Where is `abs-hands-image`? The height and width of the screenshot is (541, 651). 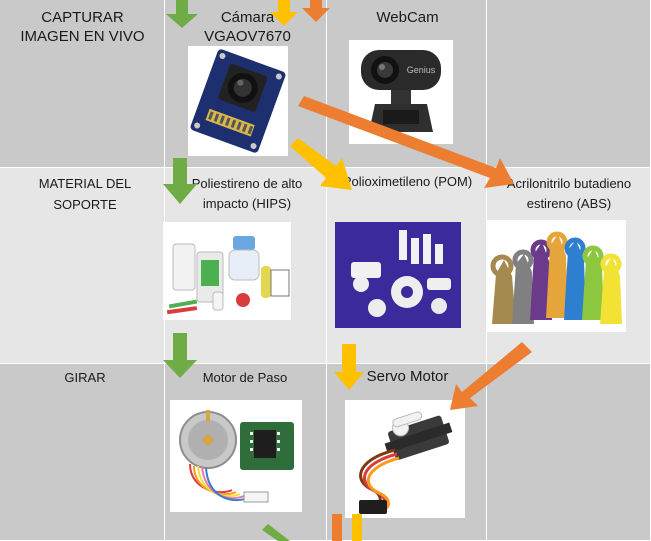 abs-hands-image is located at coordinates (556, 276).